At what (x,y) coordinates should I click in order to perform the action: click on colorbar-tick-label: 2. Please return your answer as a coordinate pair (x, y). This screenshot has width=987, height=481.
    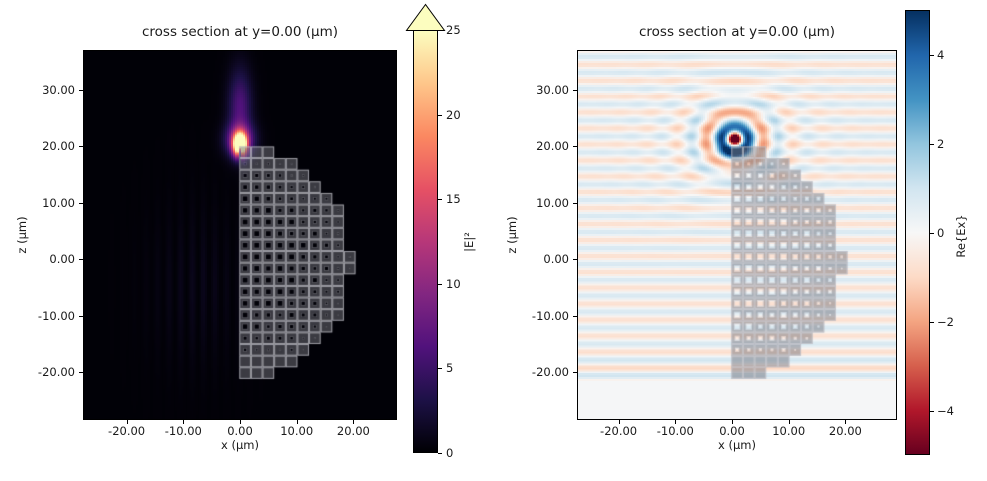
    Looking at the image, I should click on (941, 143).